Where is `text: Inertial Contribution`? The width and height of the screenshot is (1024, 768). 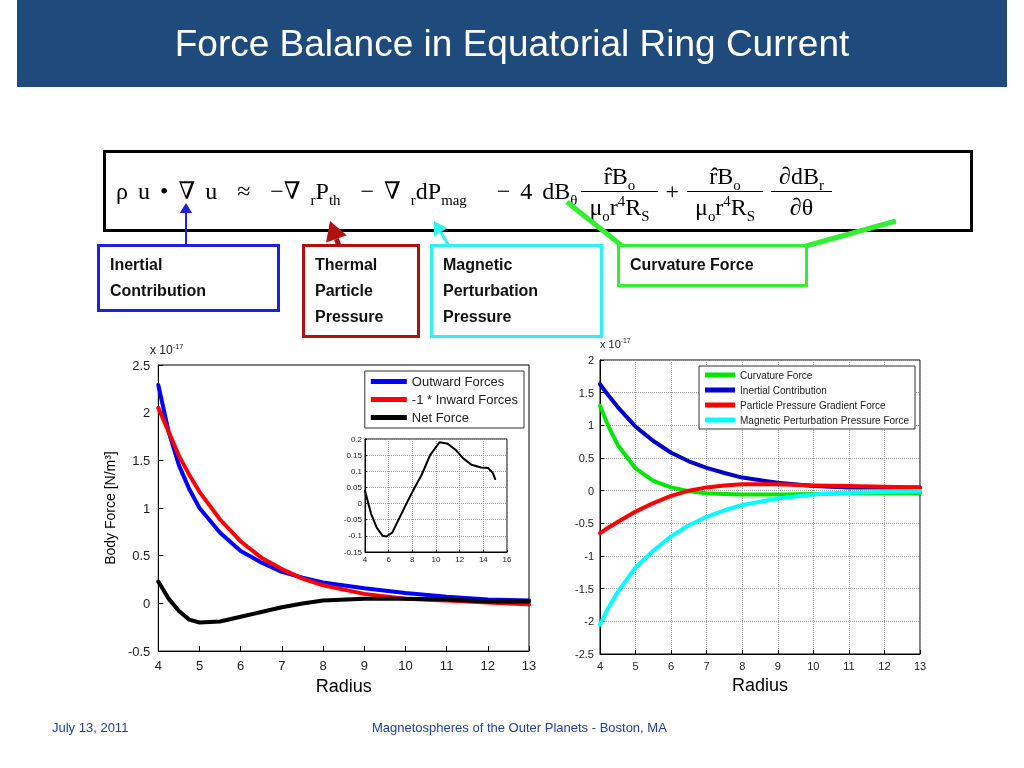
text: Inertial Contribution is located at coordinates (158, 278).